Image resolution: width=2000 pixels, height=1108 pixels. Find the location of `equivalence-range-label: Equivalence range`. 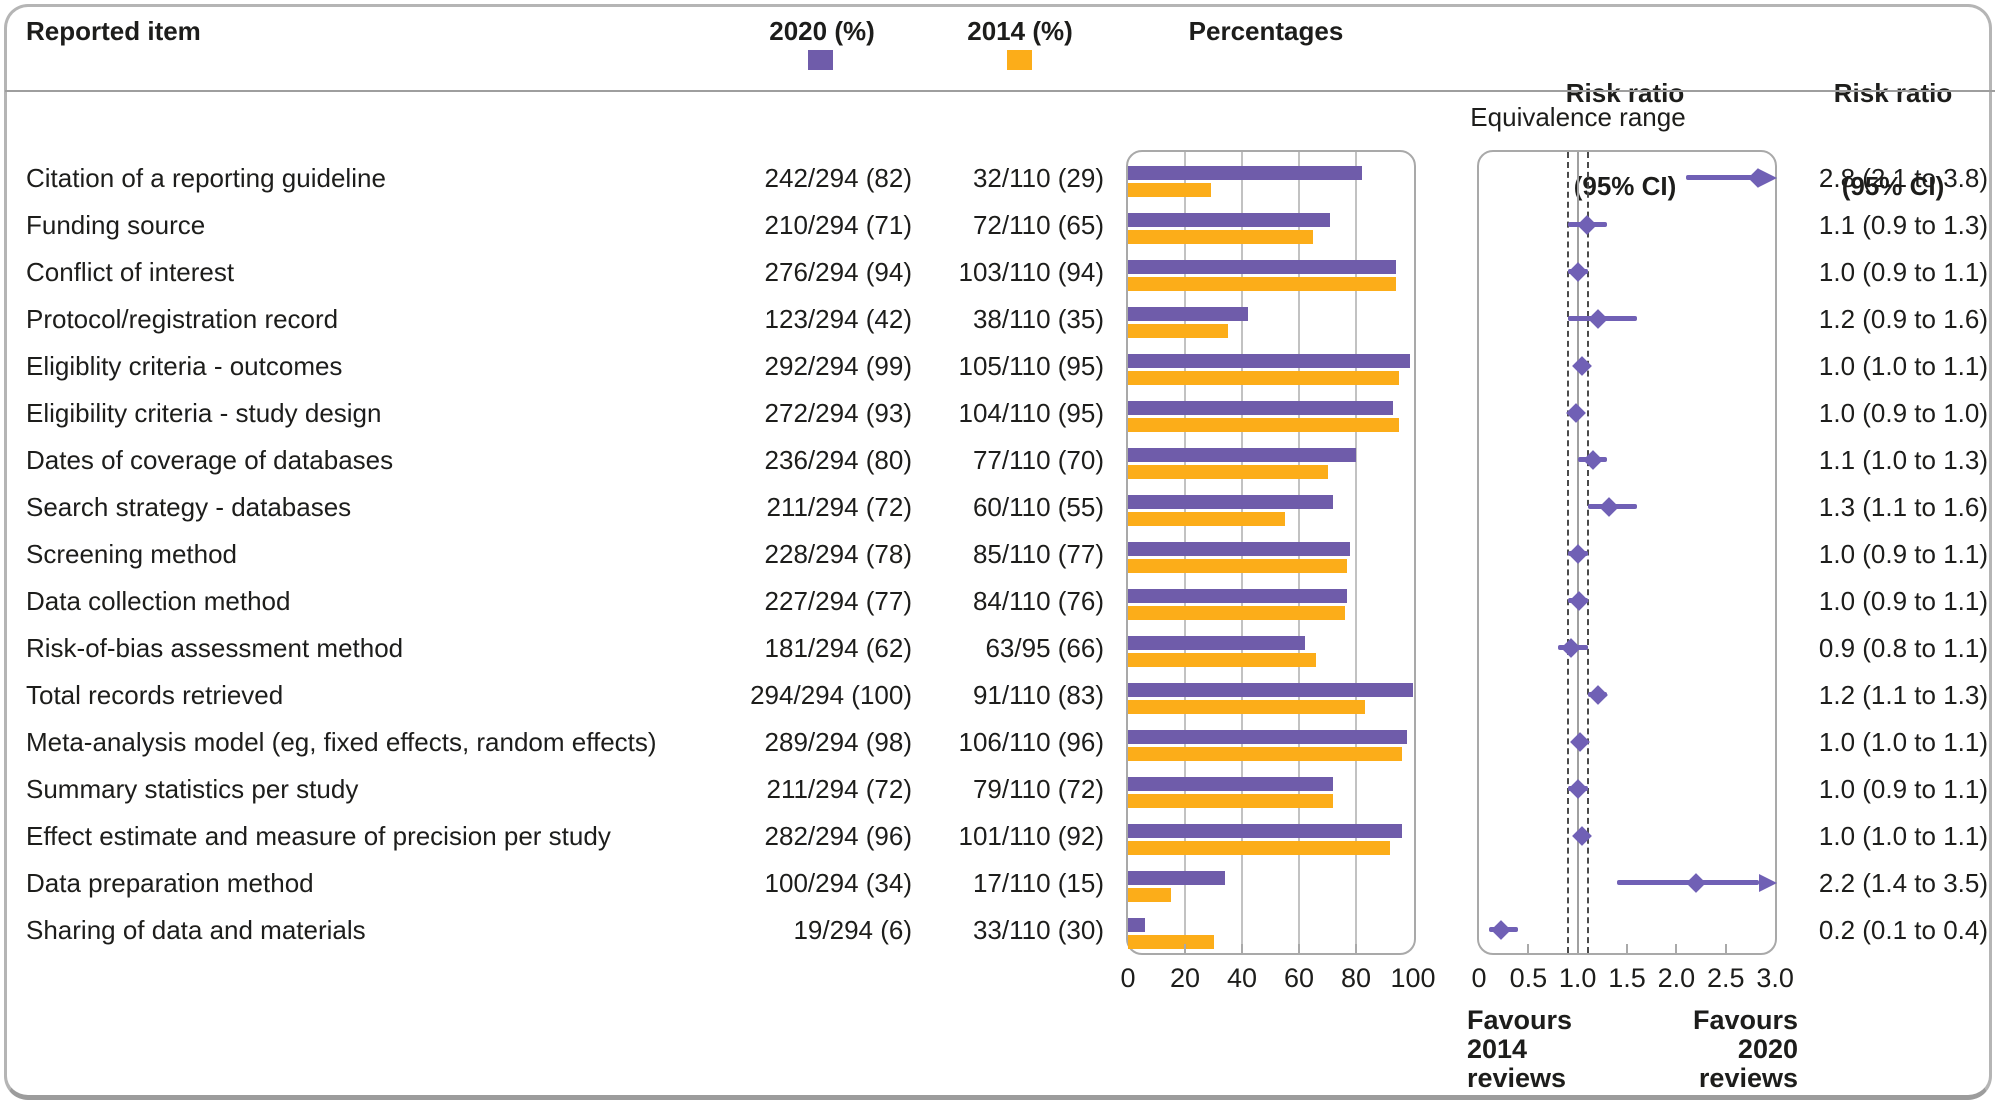

equivalence-range-label: Equivalence range is located at coordinates (1578, 117).